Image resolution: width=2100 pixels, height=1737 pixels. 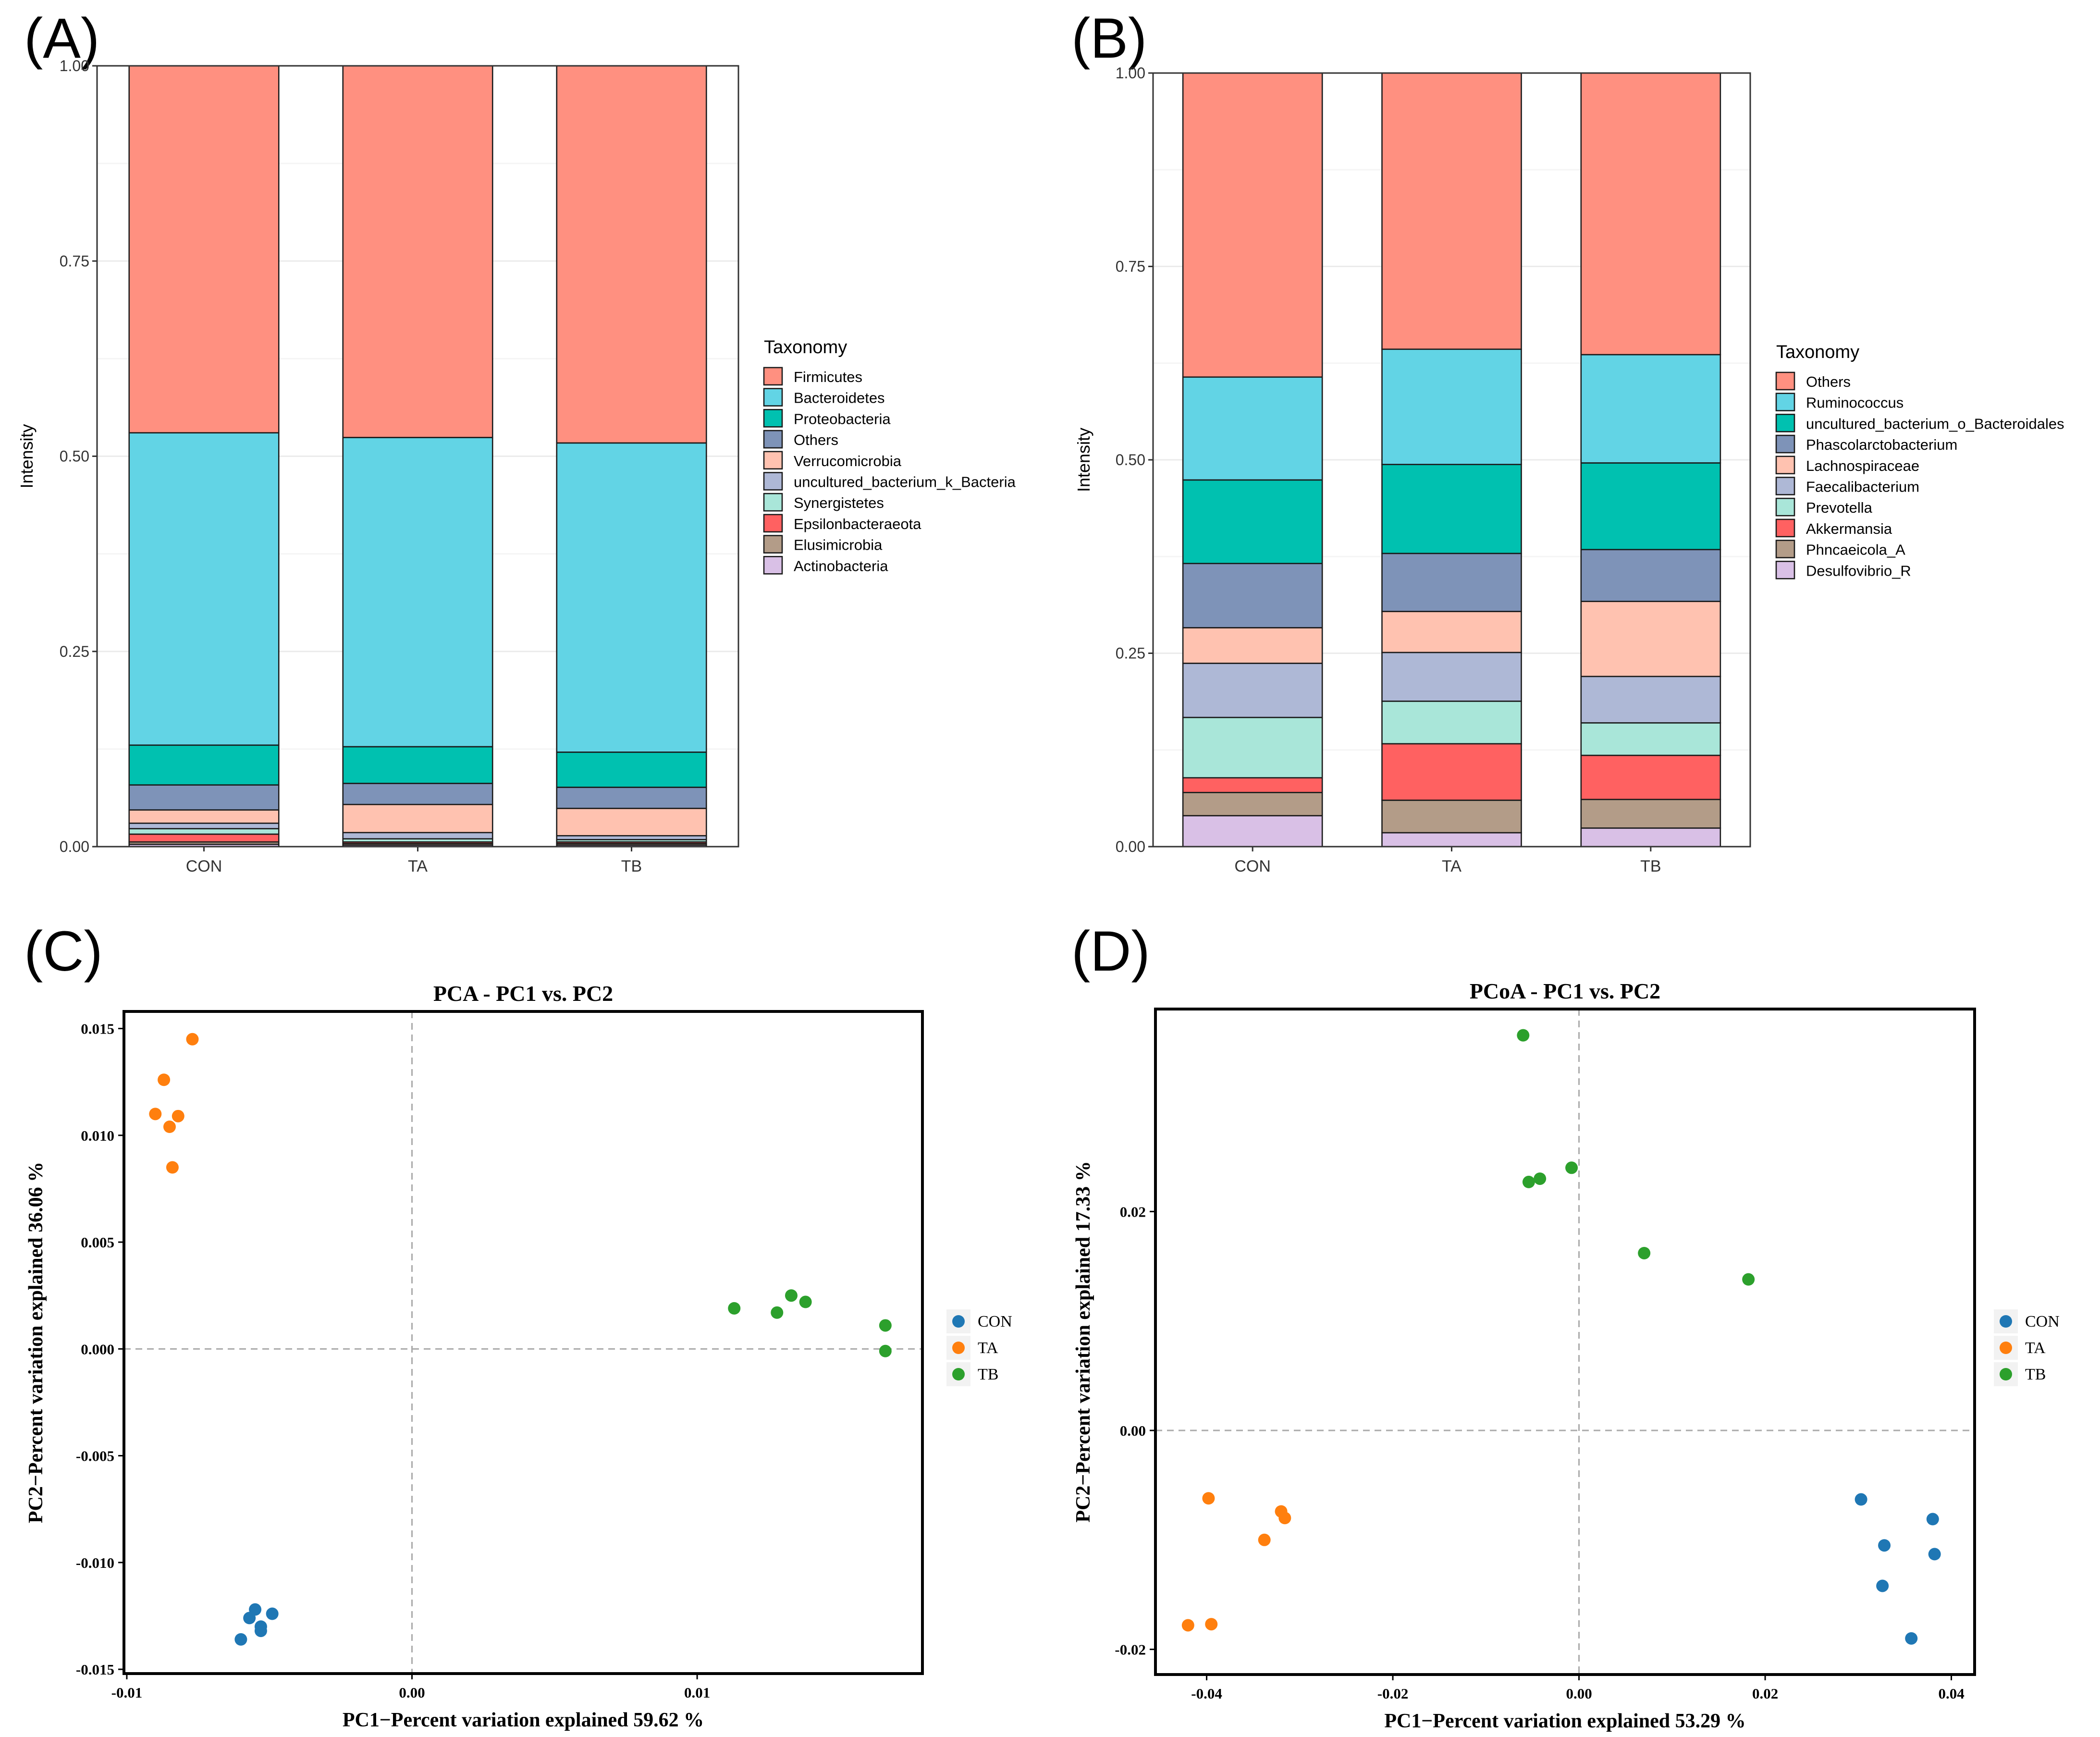 I want to click on legend-swatch-bacteroidetes, so click(x=773, y=398).